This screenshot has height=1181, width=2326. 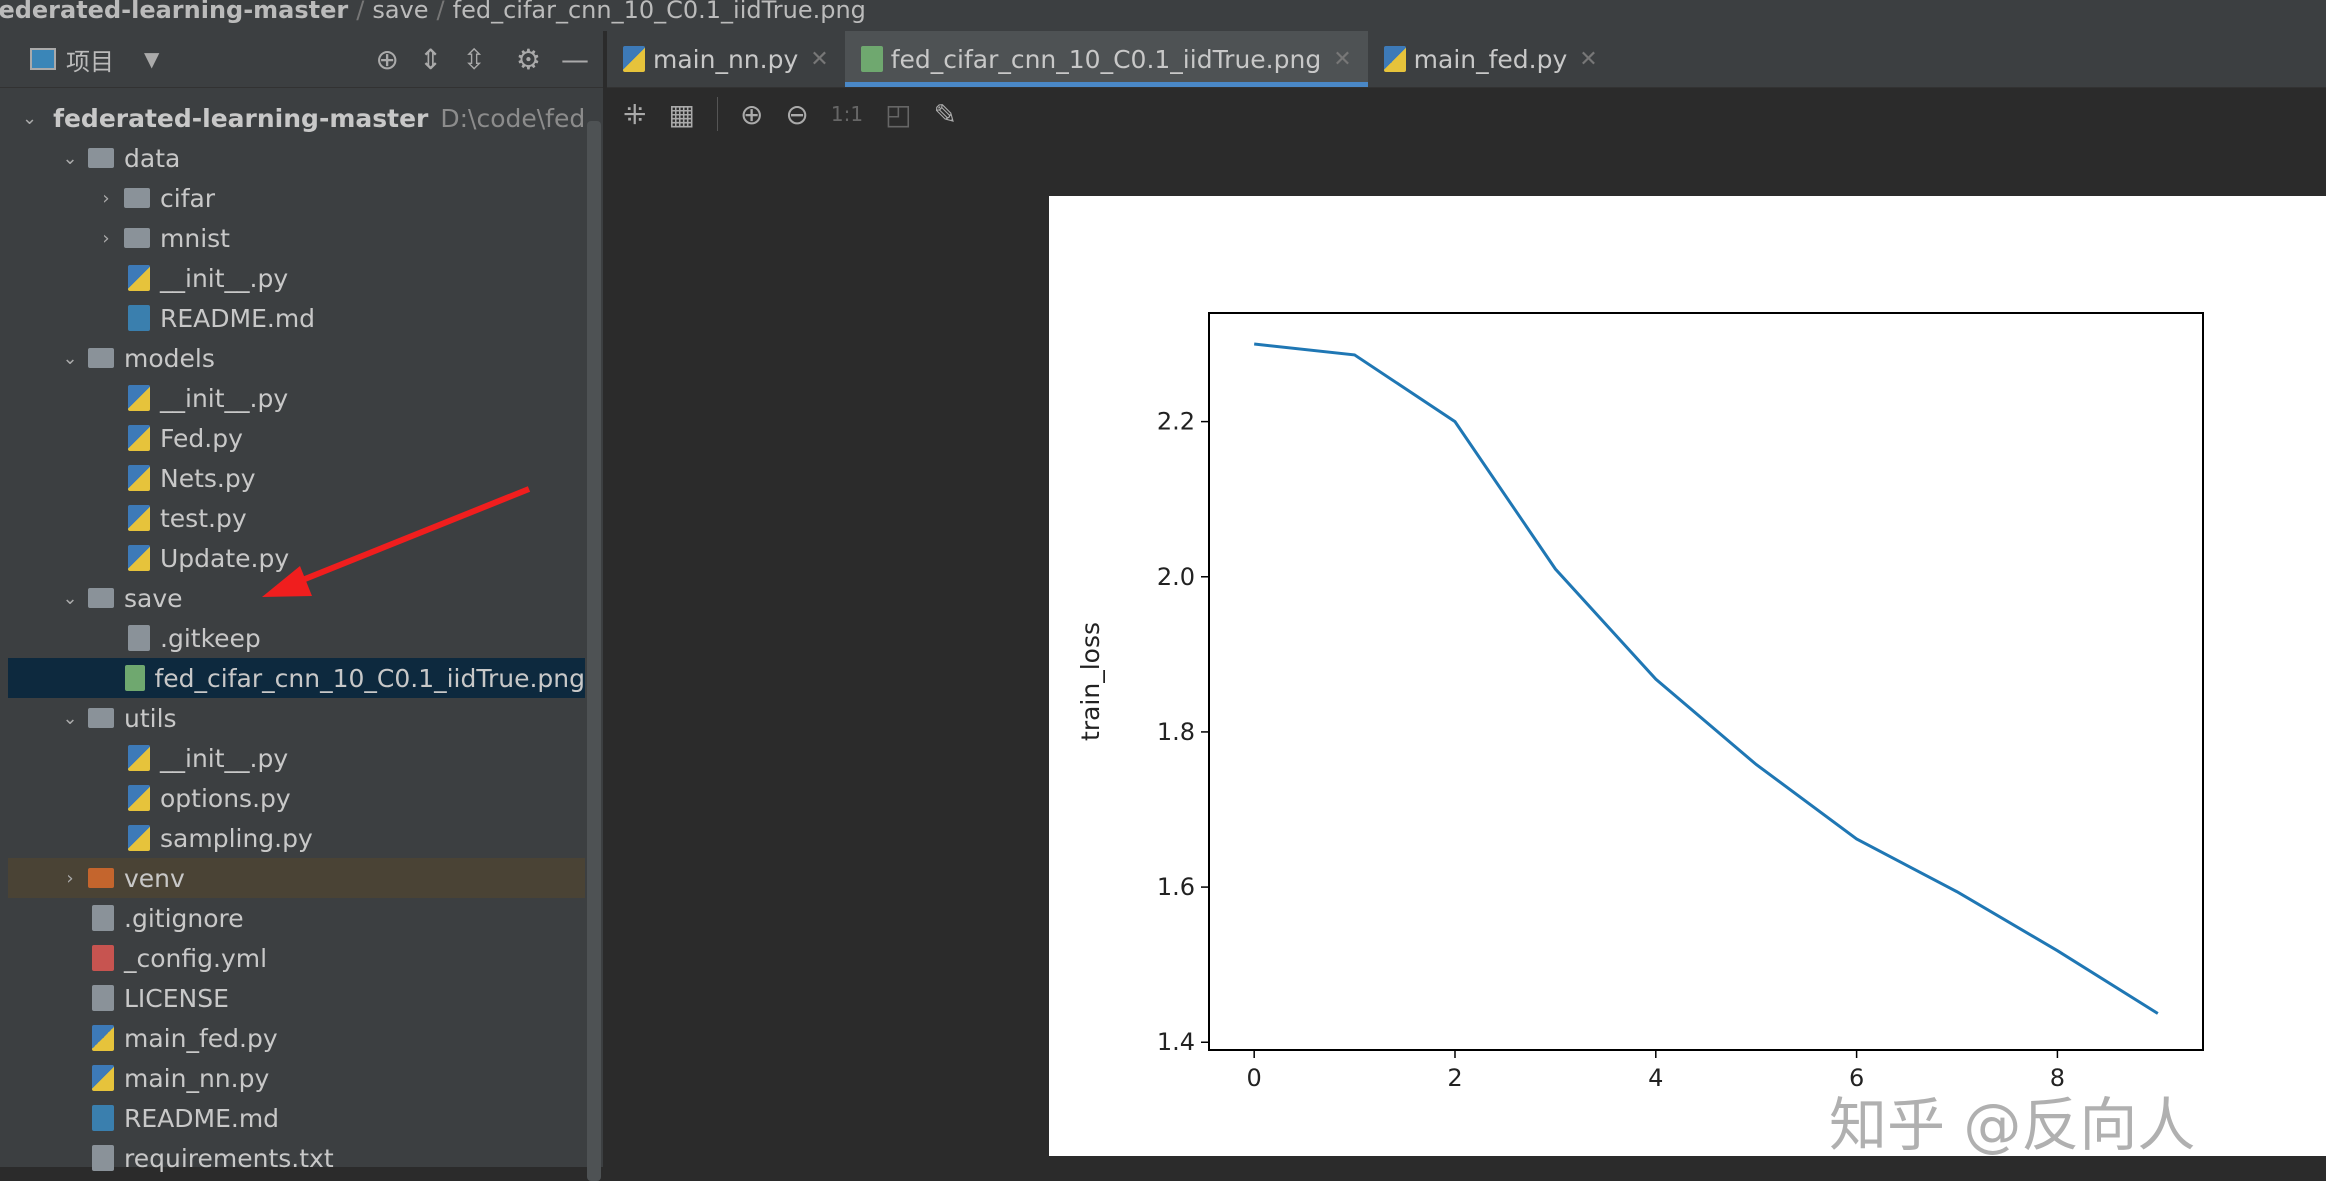 I want to click on tree-item: .gitkeep, so click(x=296, y=638).